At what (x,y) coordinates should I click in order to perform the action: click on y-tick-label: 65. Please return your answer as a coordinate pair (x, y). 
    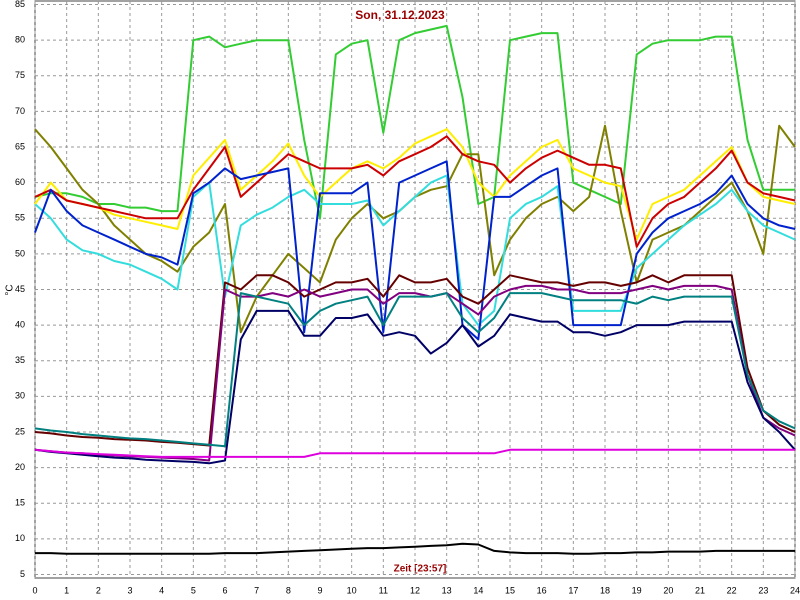
    Looking at the image, I should click on (20, 146).